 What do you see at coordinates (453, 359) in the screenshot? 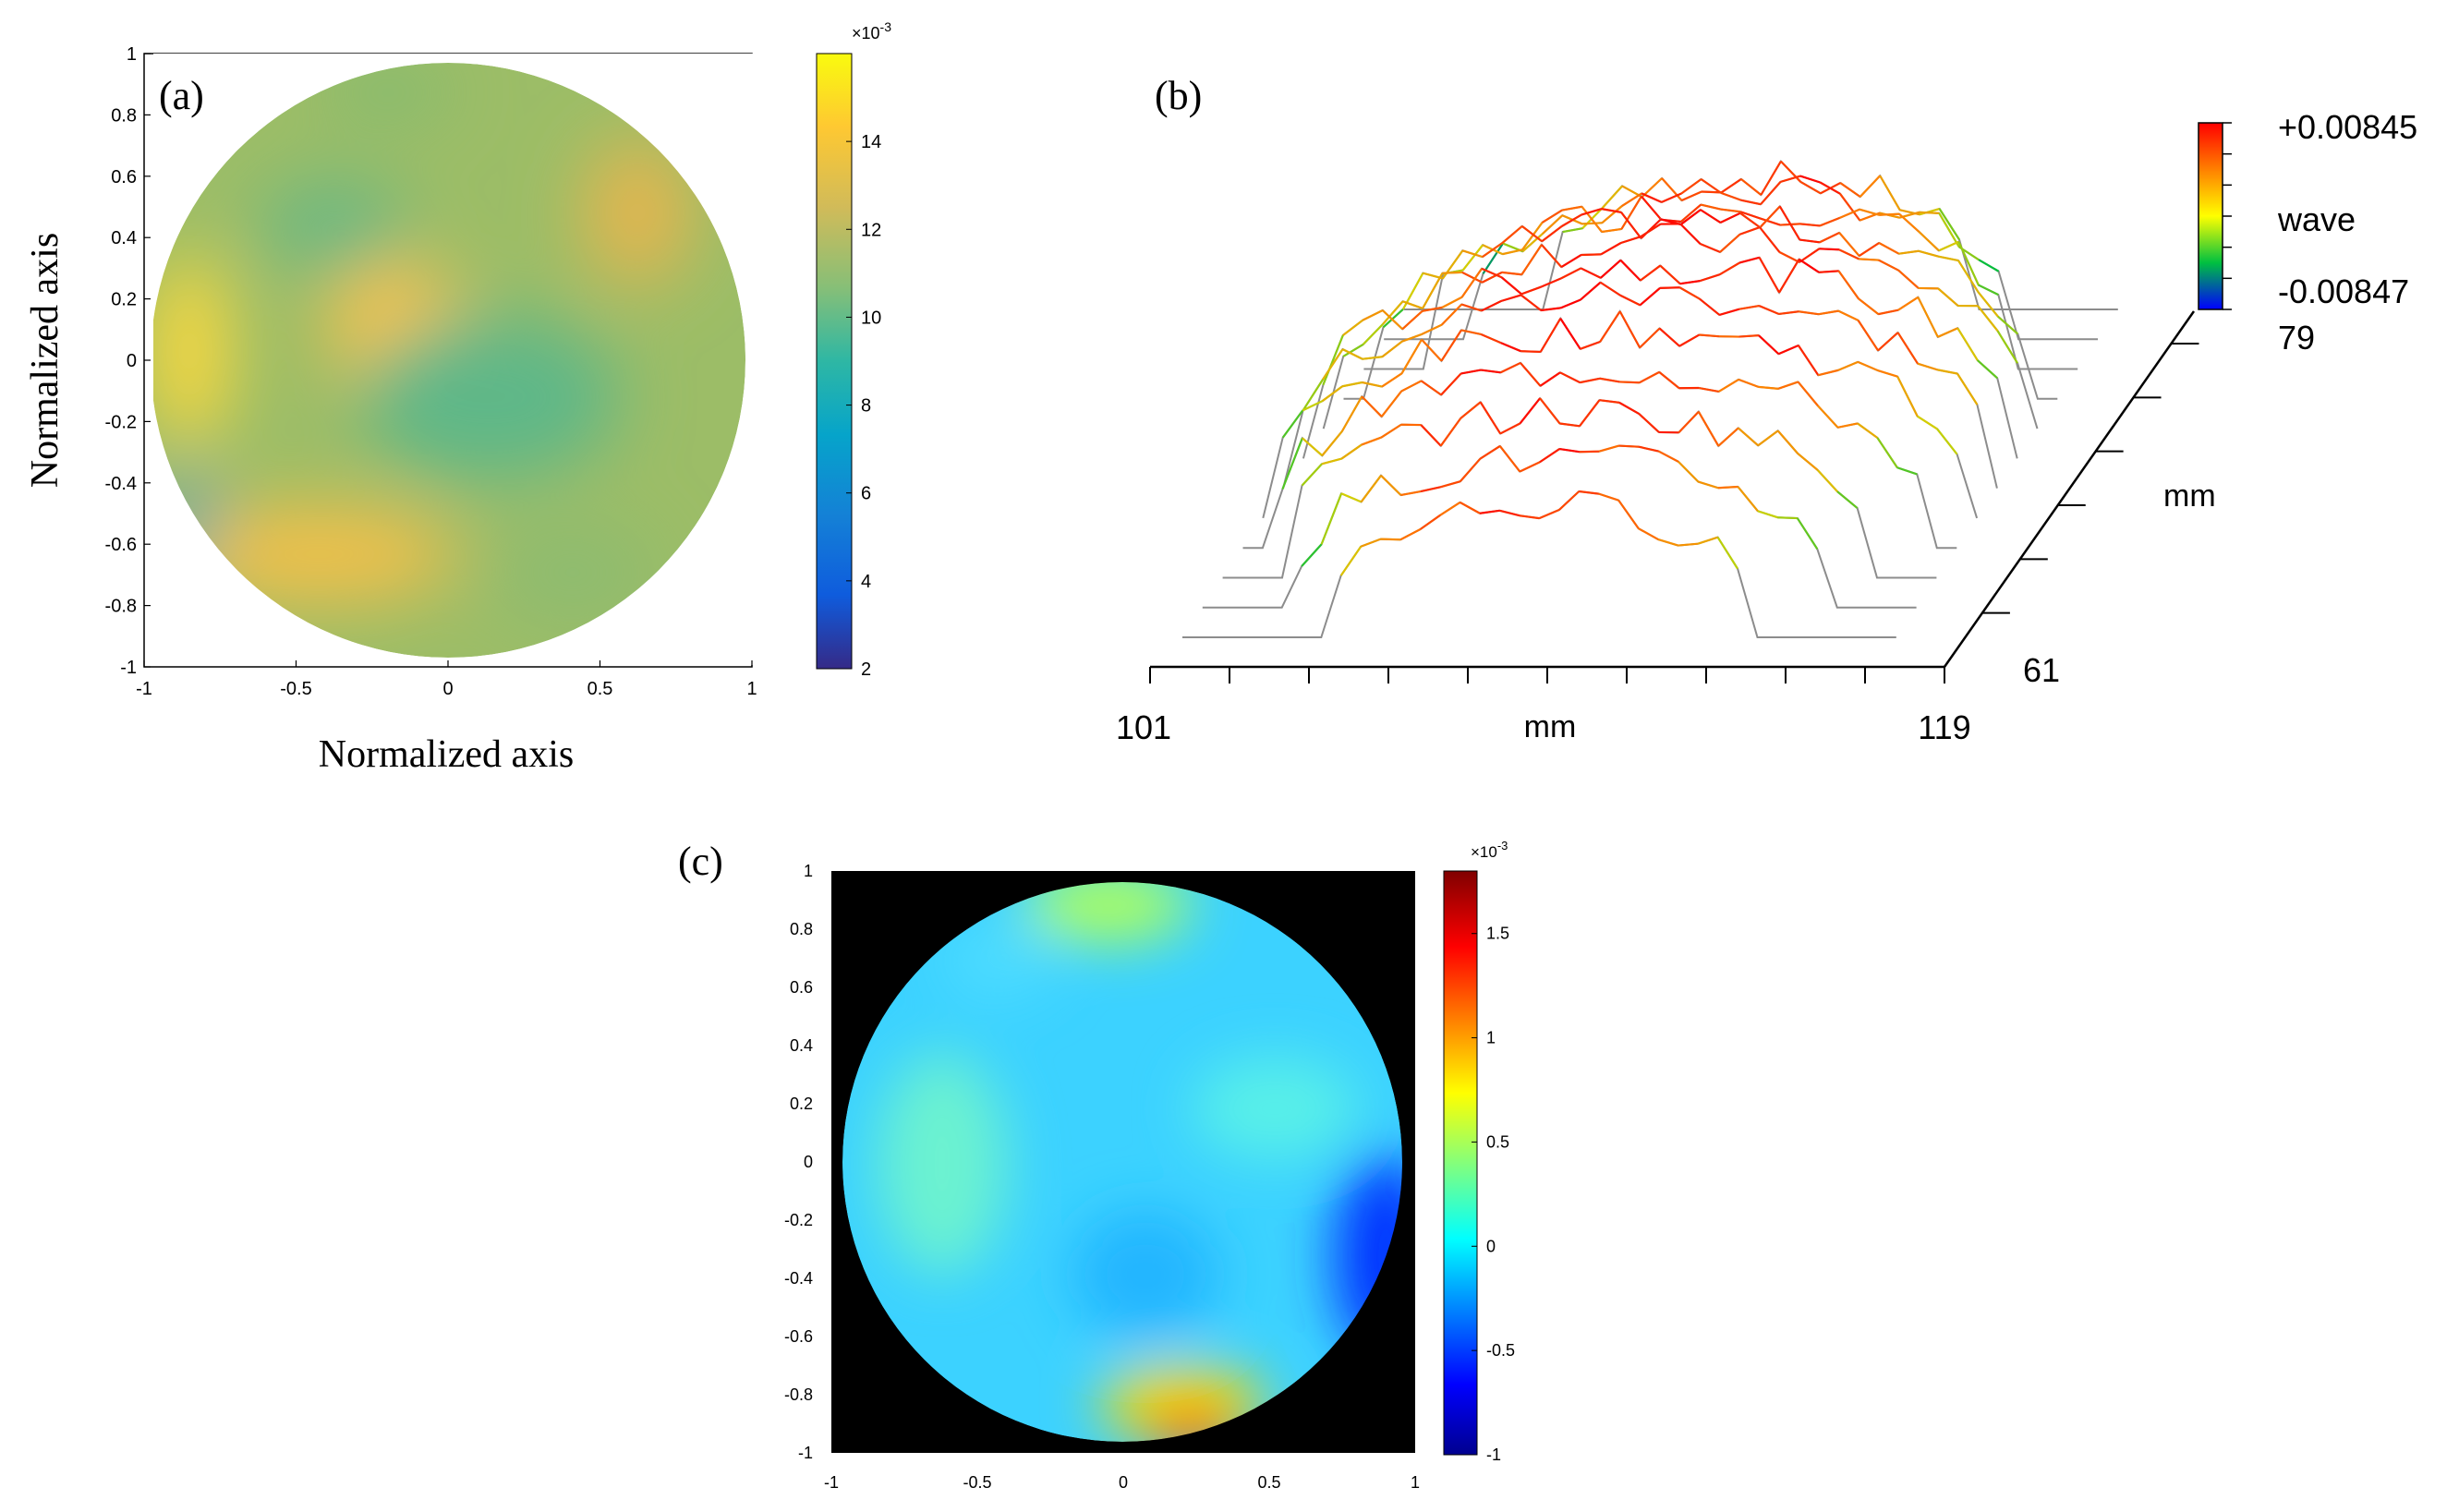
I see `panel-a-heatmap` at bounding box center [453, 359].